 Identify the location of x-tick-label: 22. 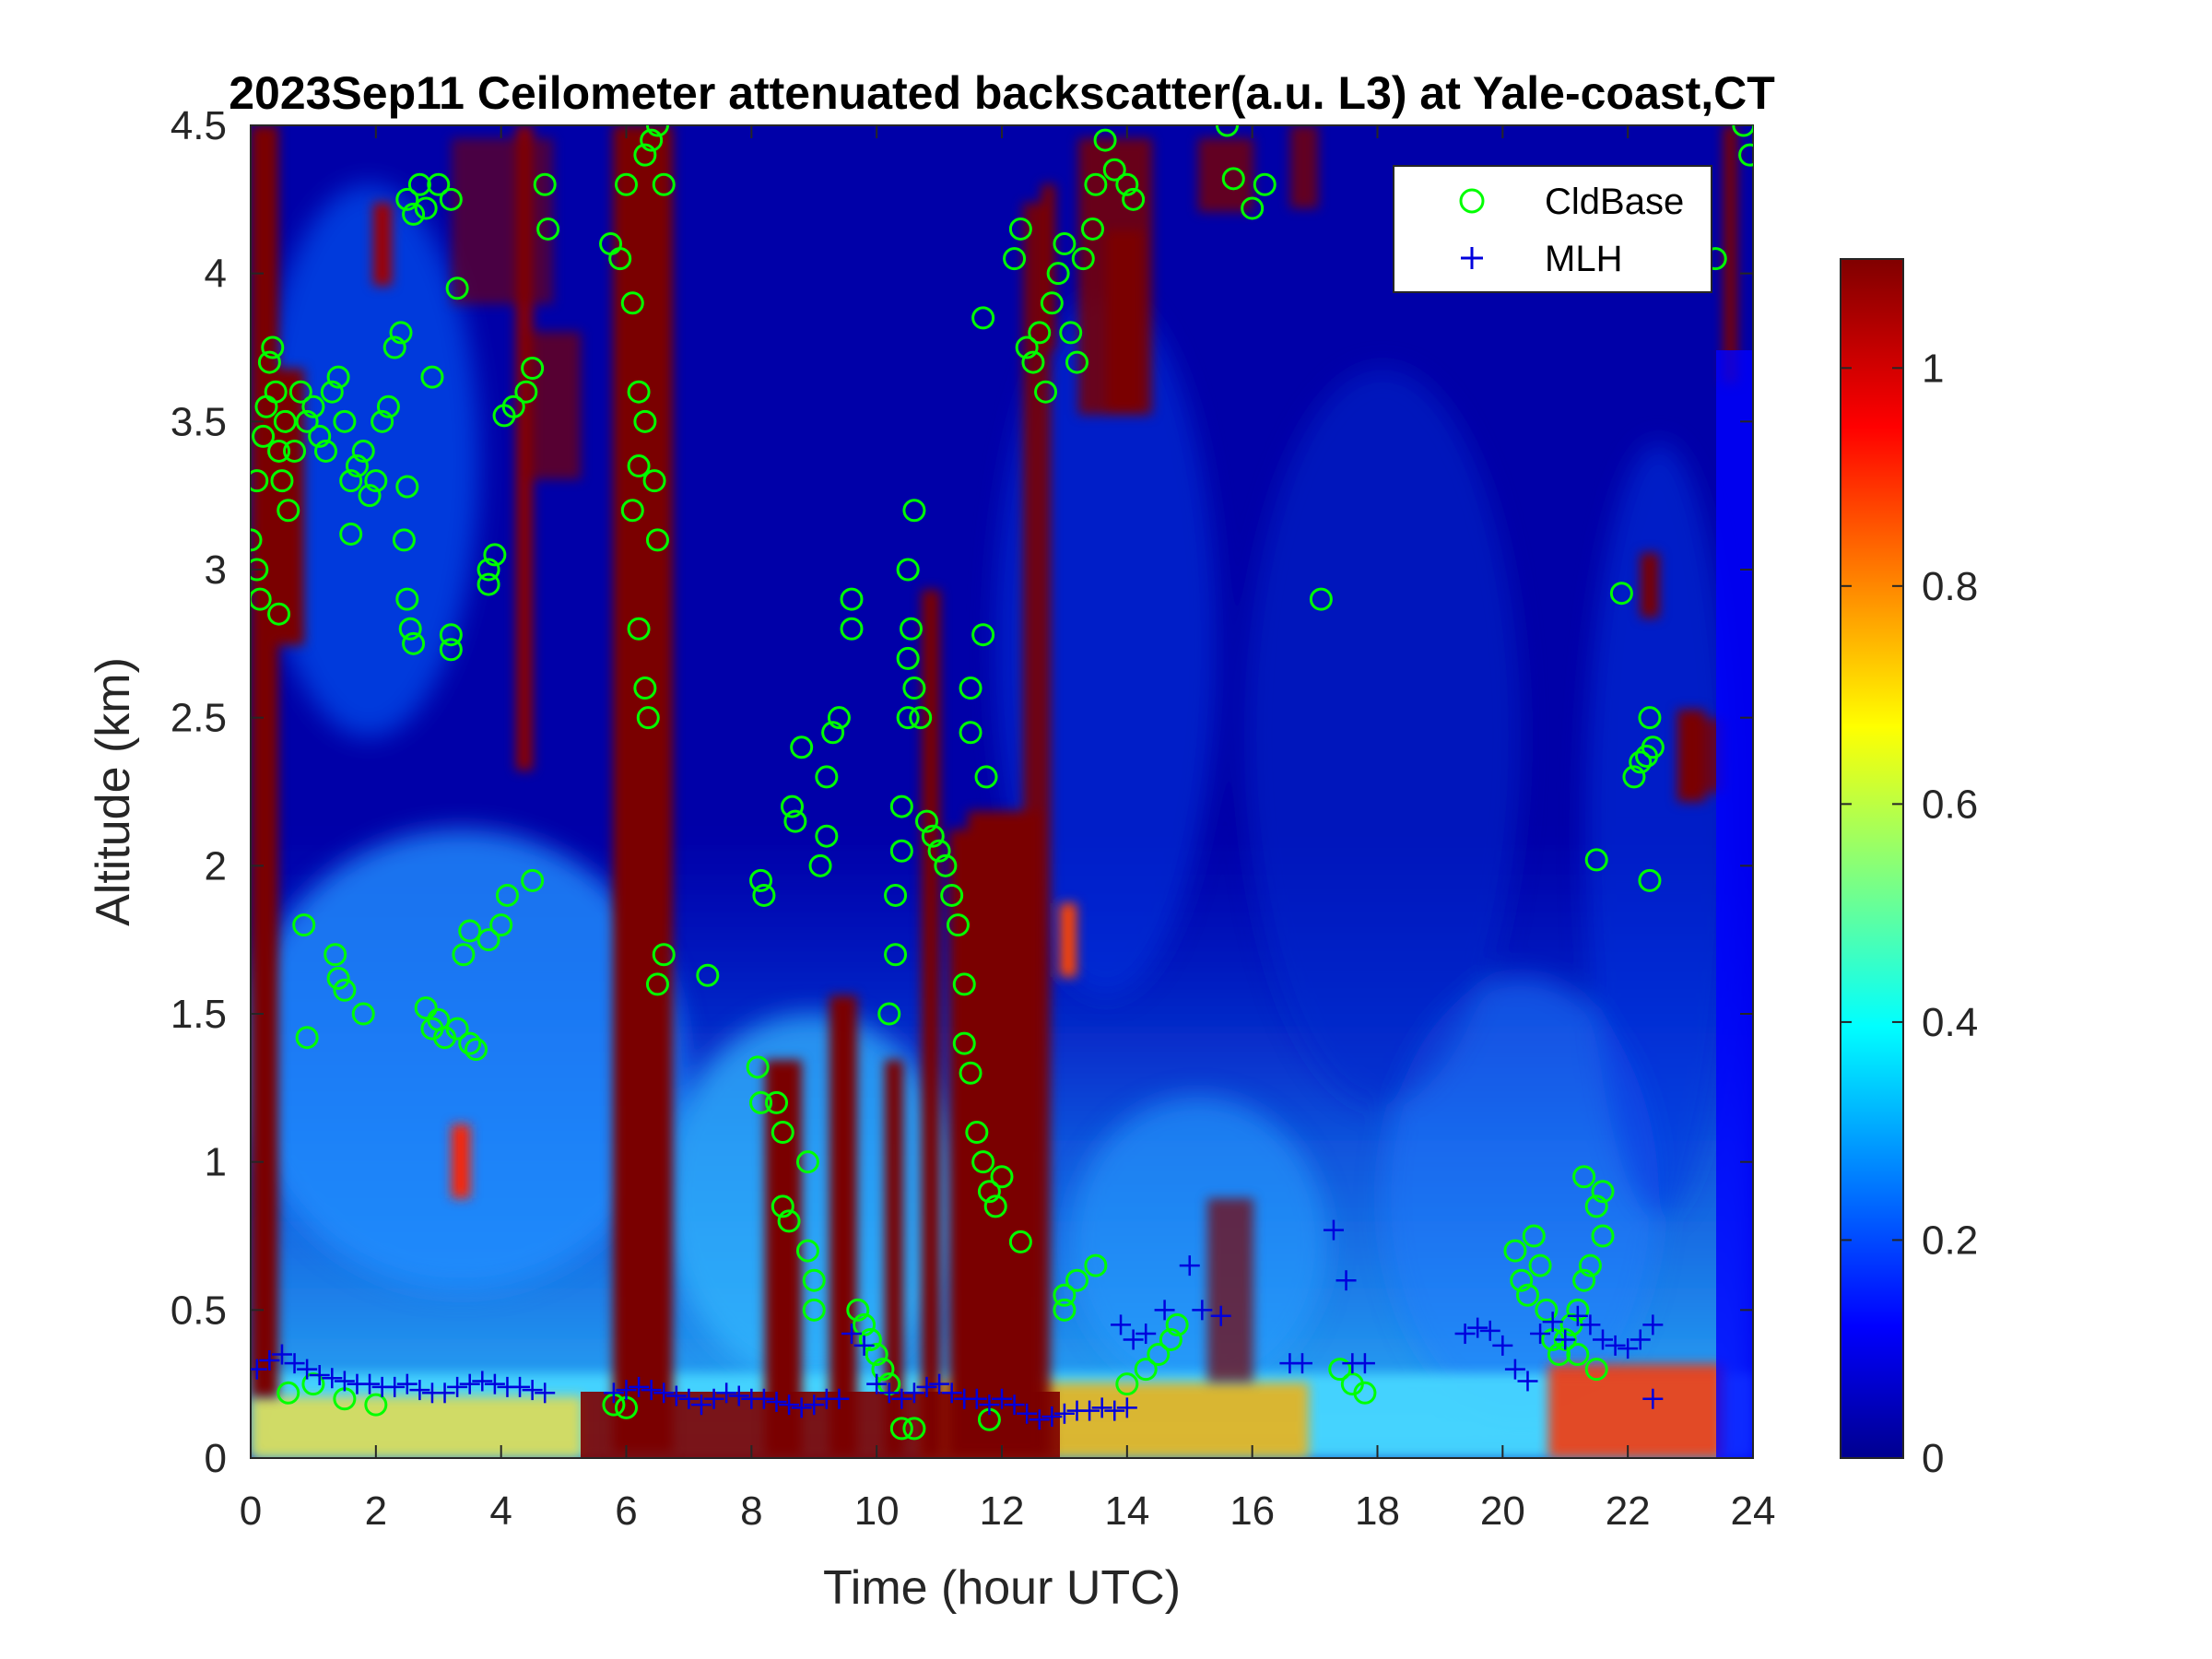
(1628, 1511).